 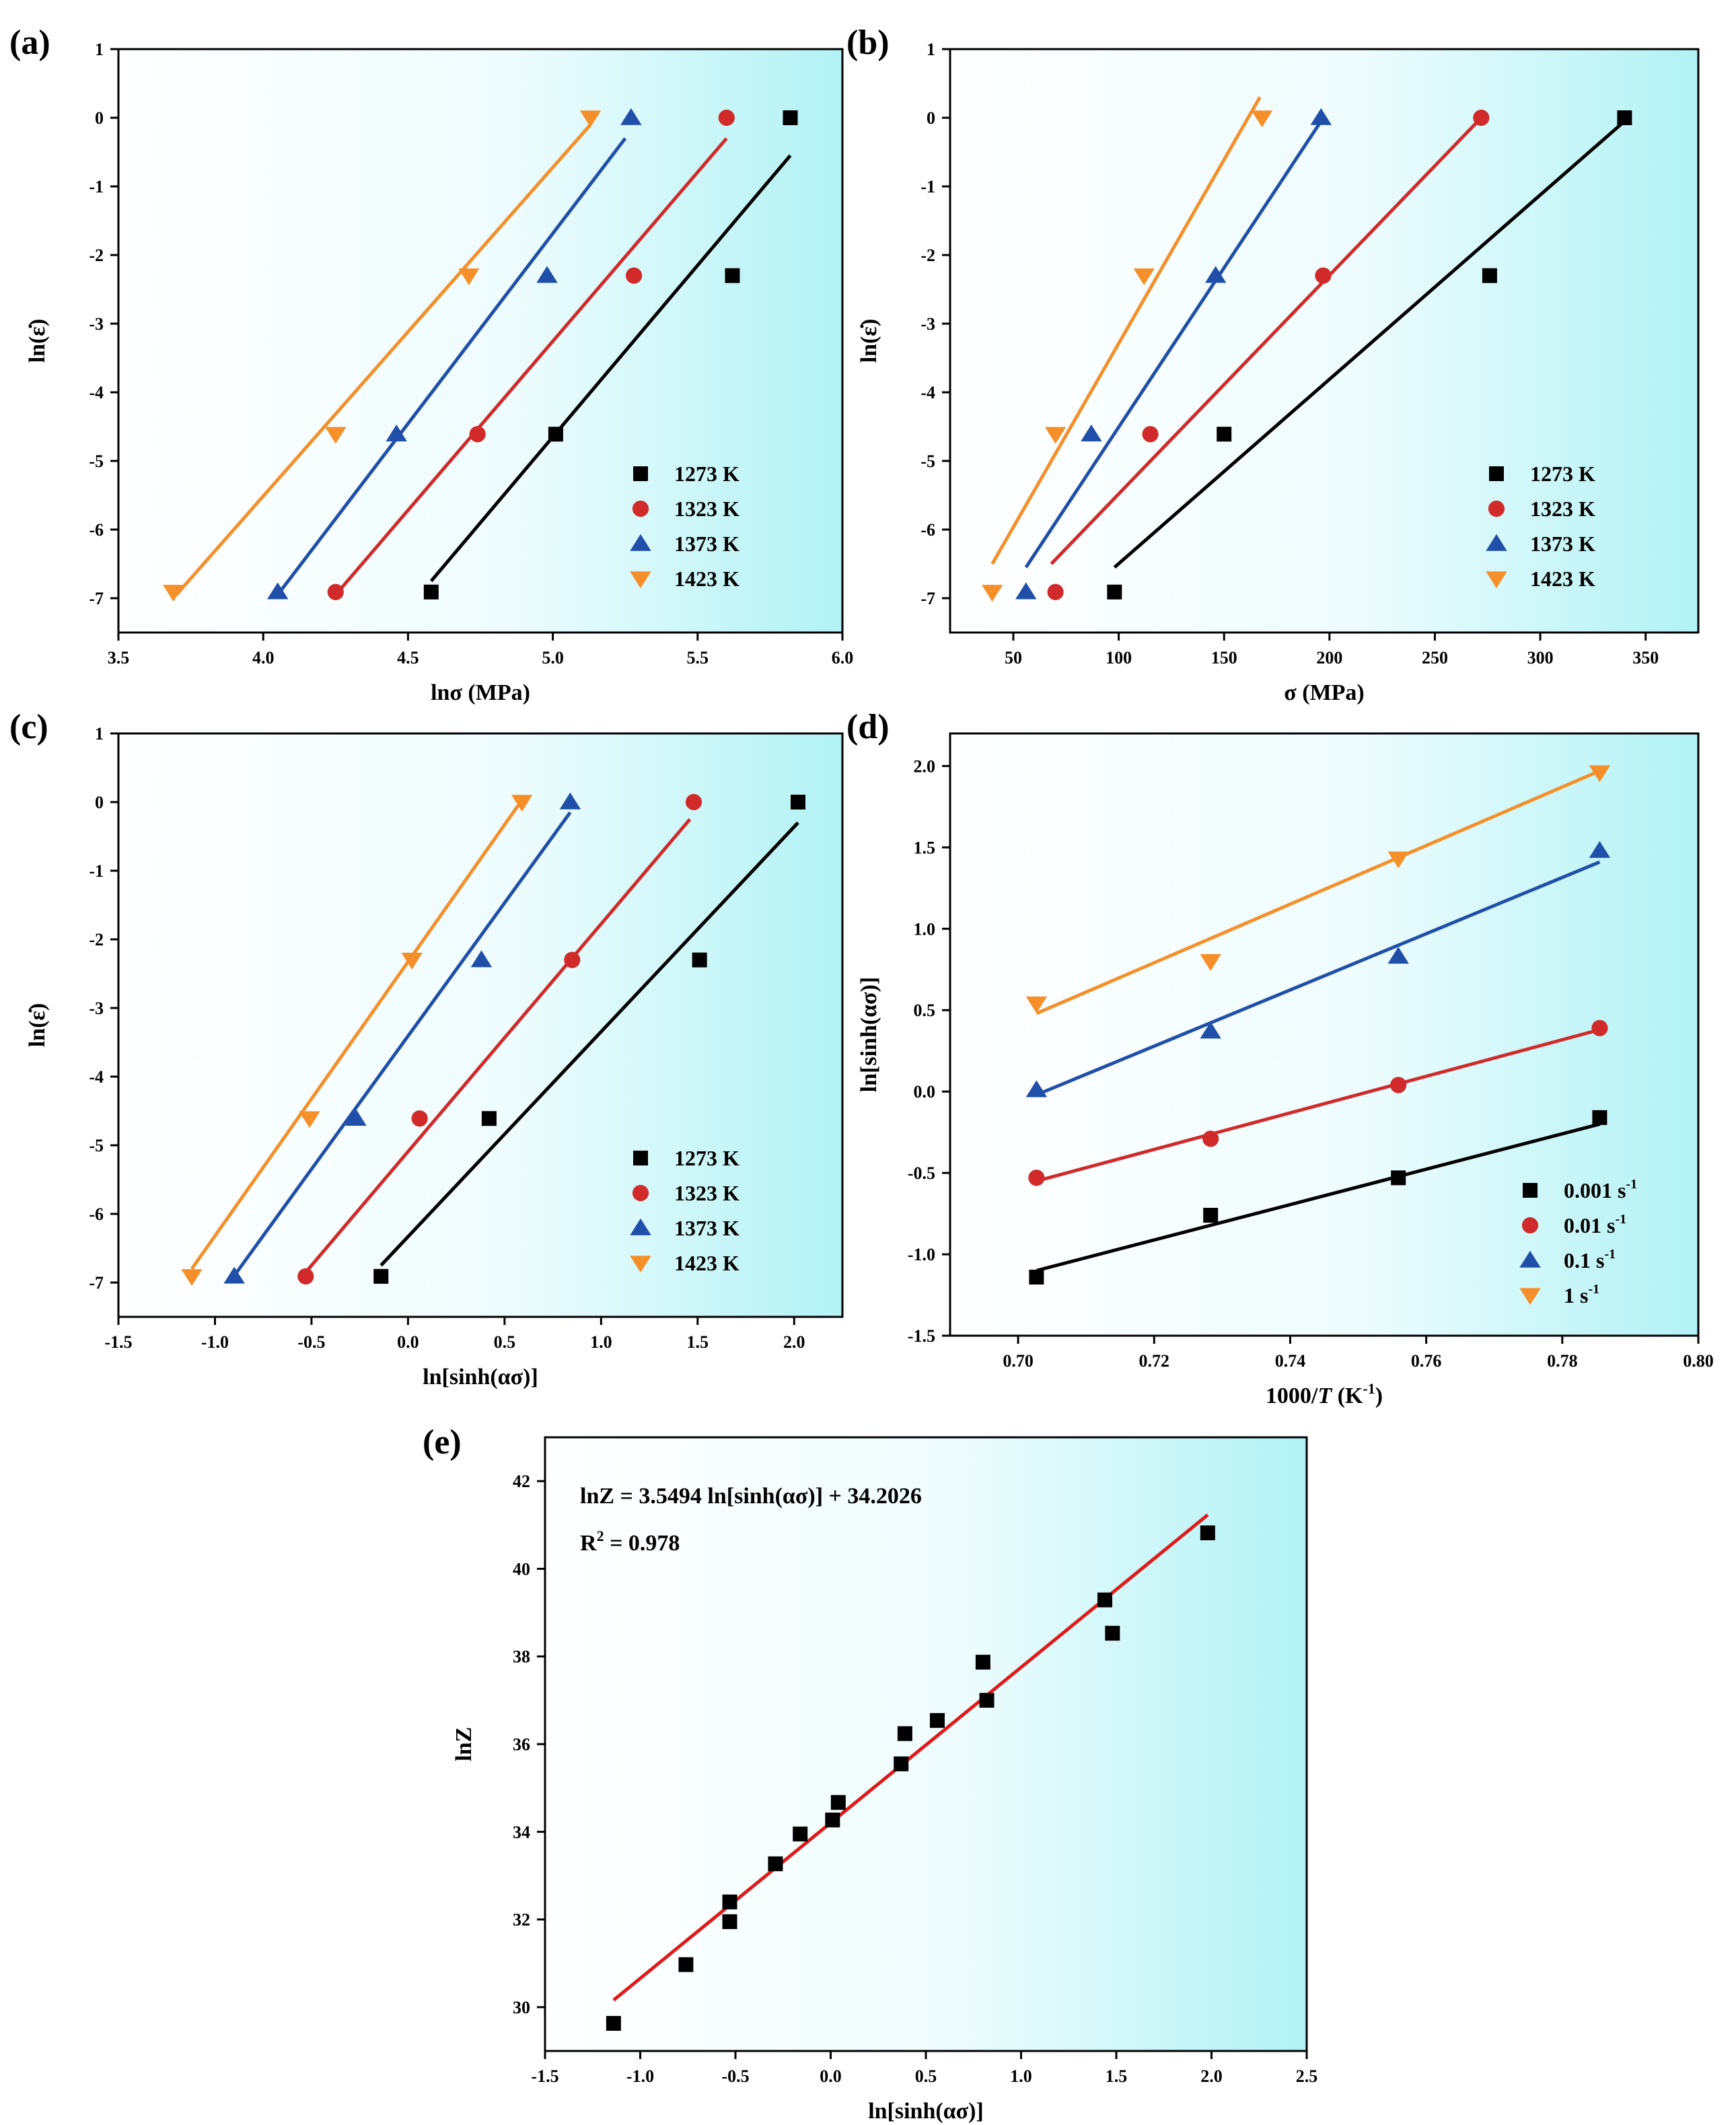 What do you see at coordinates (1324, 1396) in the screenshot?
I see `x-axis-label-part: T` at bounding box center [1324, 1396].